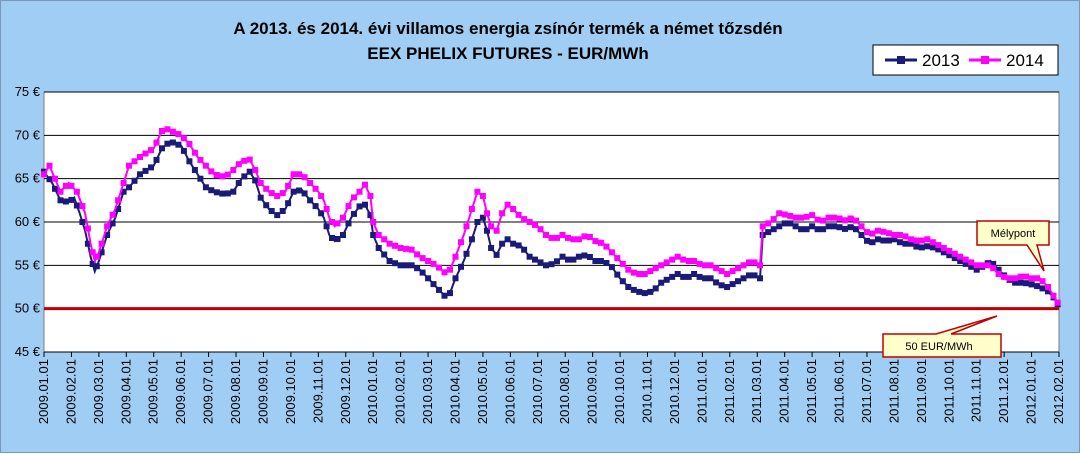 This screenshot has width=1080, height=454. What do you see at coordinates (28, 221) in the screenshot?
I see `y-tick-label: 60 €` at bounding box center [28, 221].